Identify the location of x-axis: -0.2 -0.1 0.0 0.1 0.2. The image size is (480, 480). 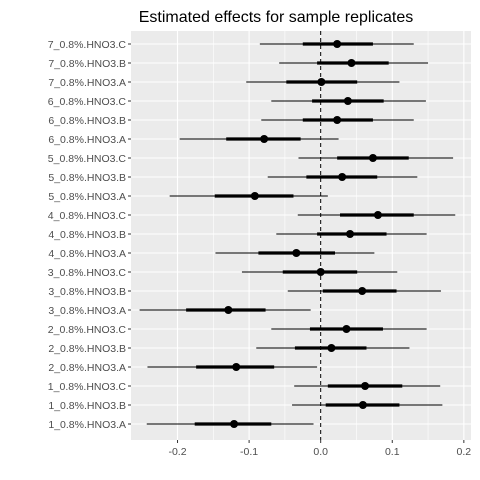
(319, 449).